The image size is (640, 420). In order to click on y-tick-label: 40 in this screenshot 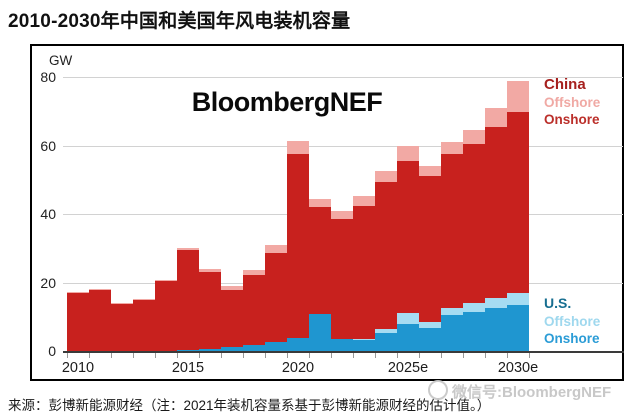, I will do `click(48, 214)`.